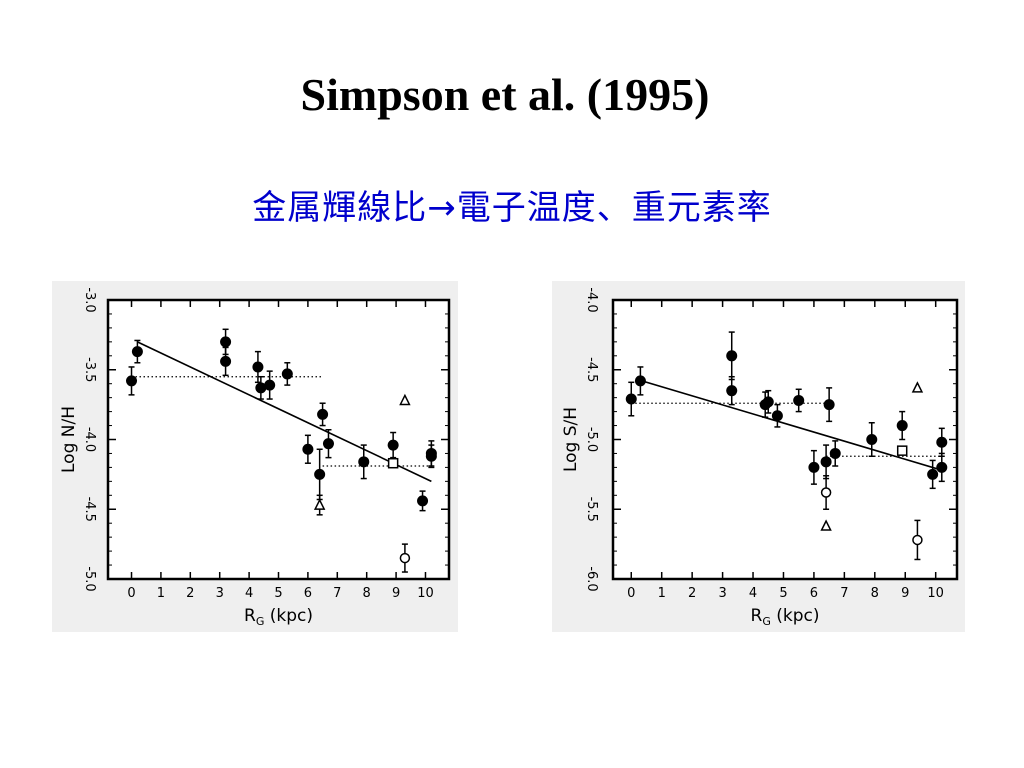 The image size is (1024, 768). Describe the element at coordinates (89, 369) in the screenshot. I see `y-tick-label: -3.5` at that location.